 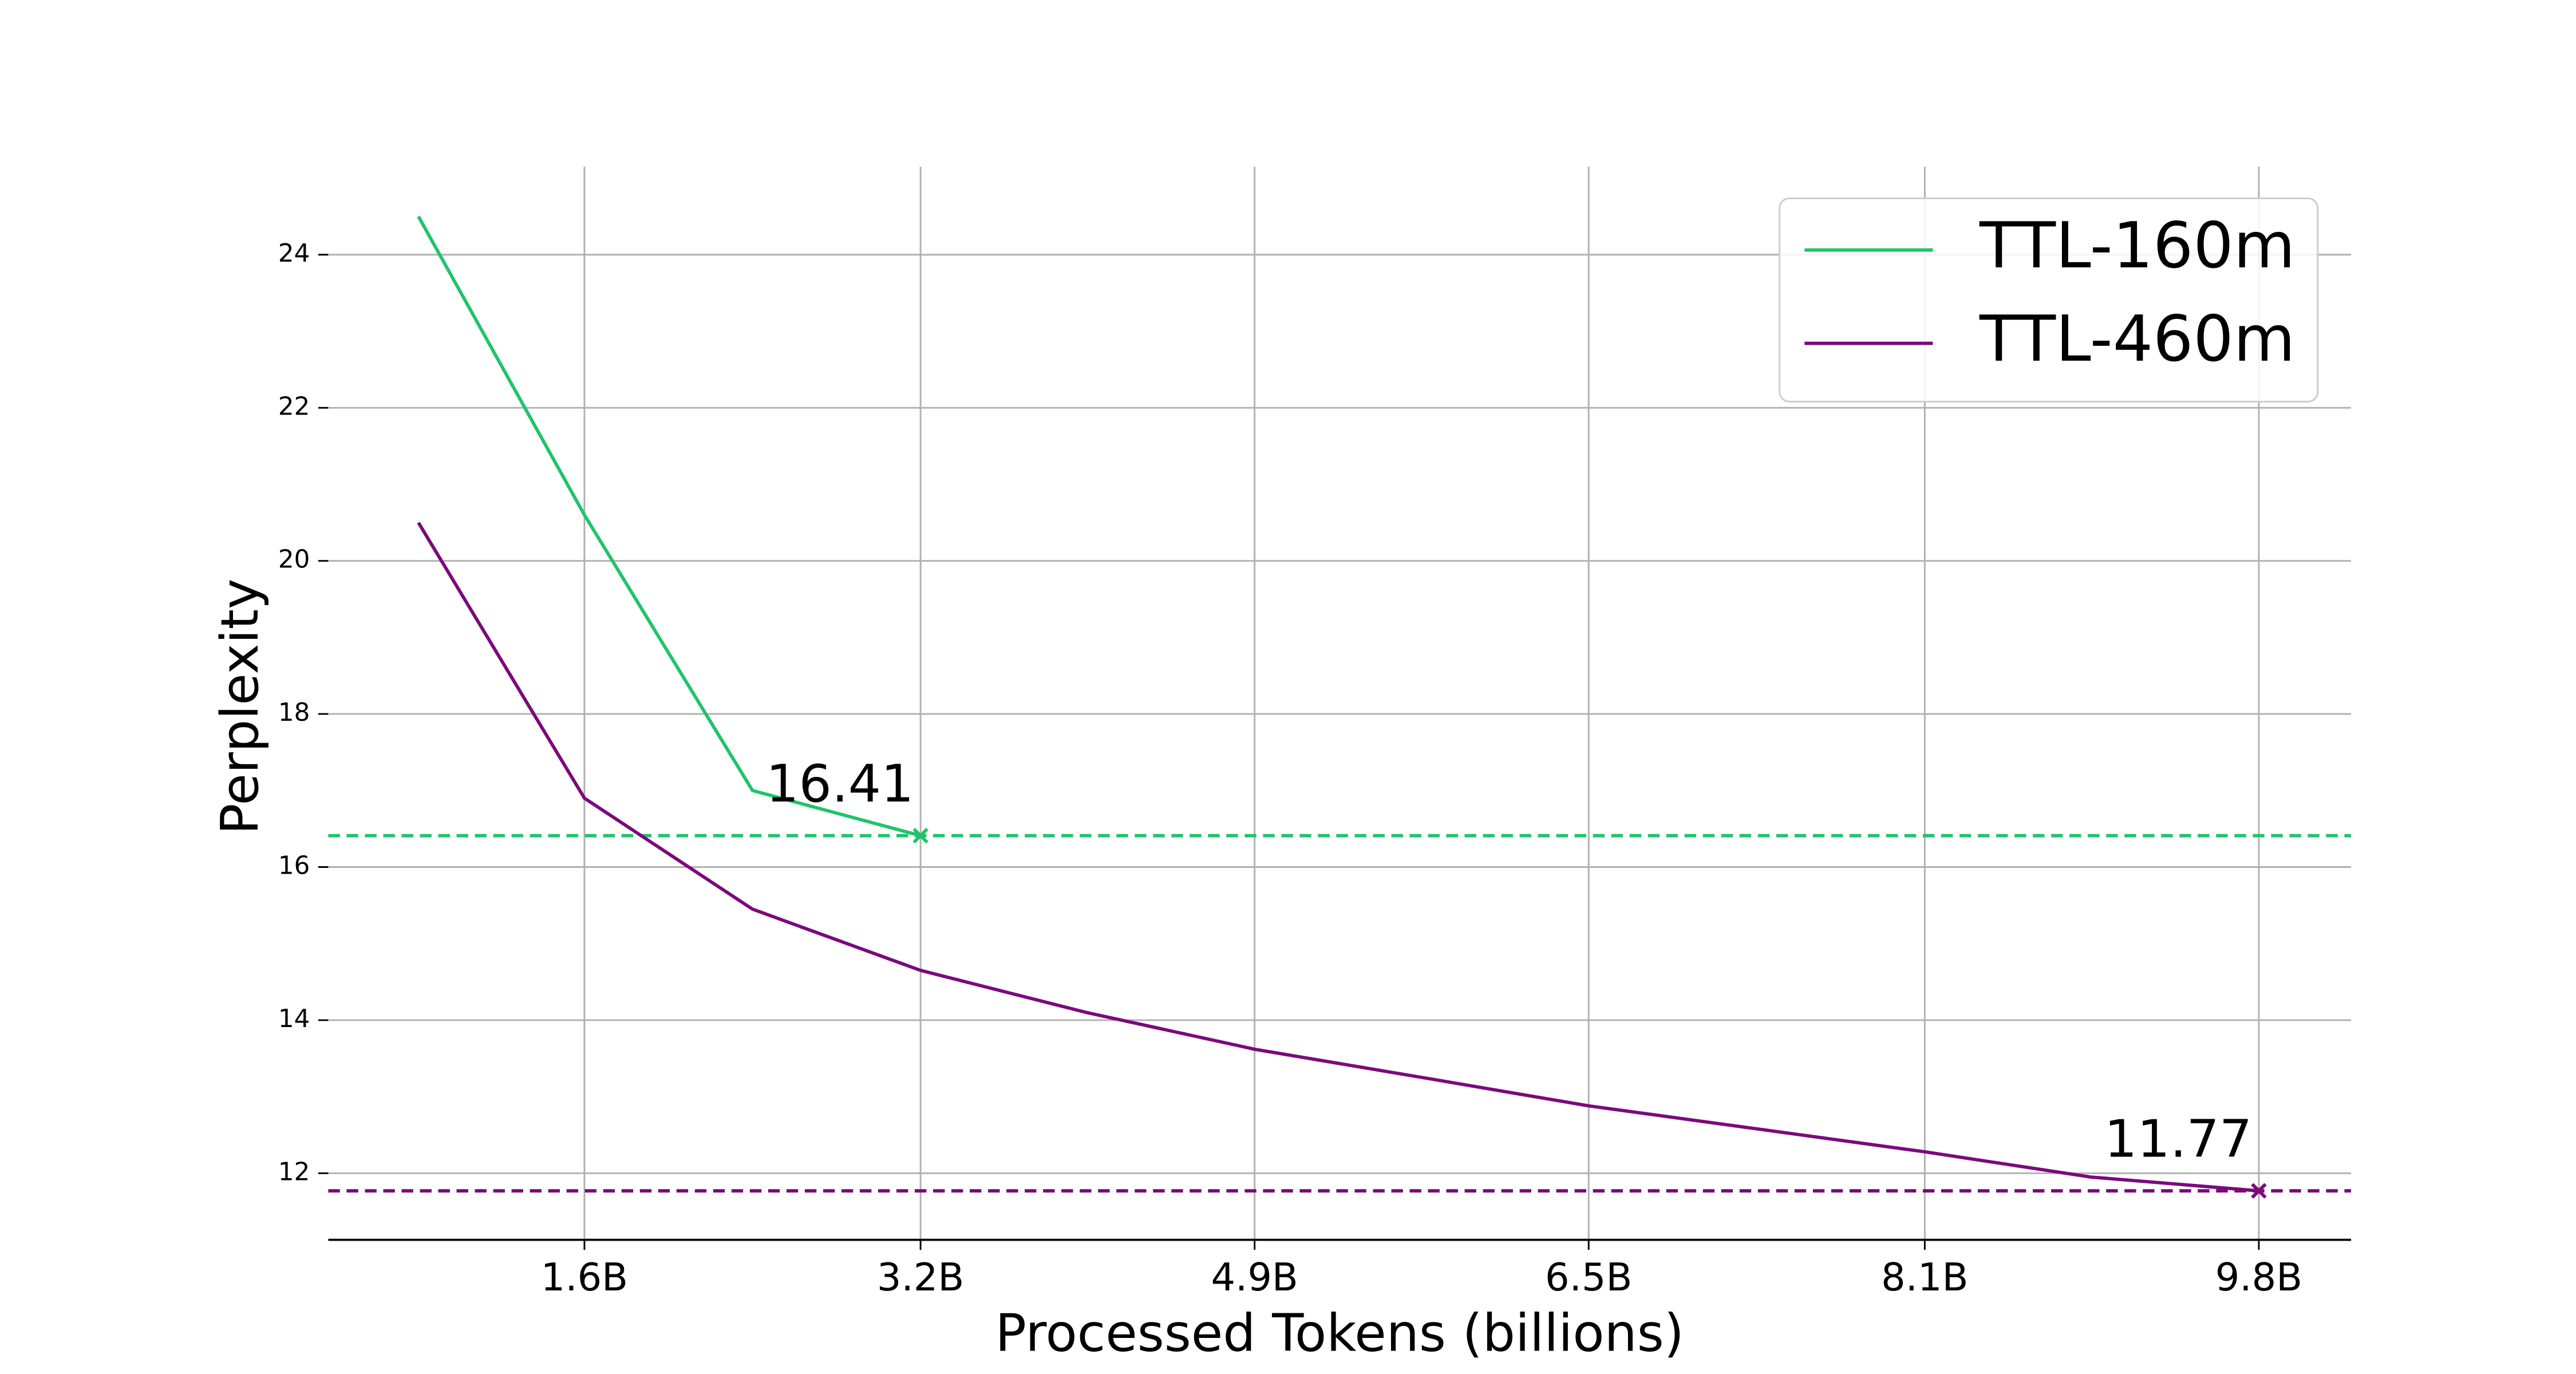 I want to click on legend-label: TTL-460m, so click(x=2137, y=339).